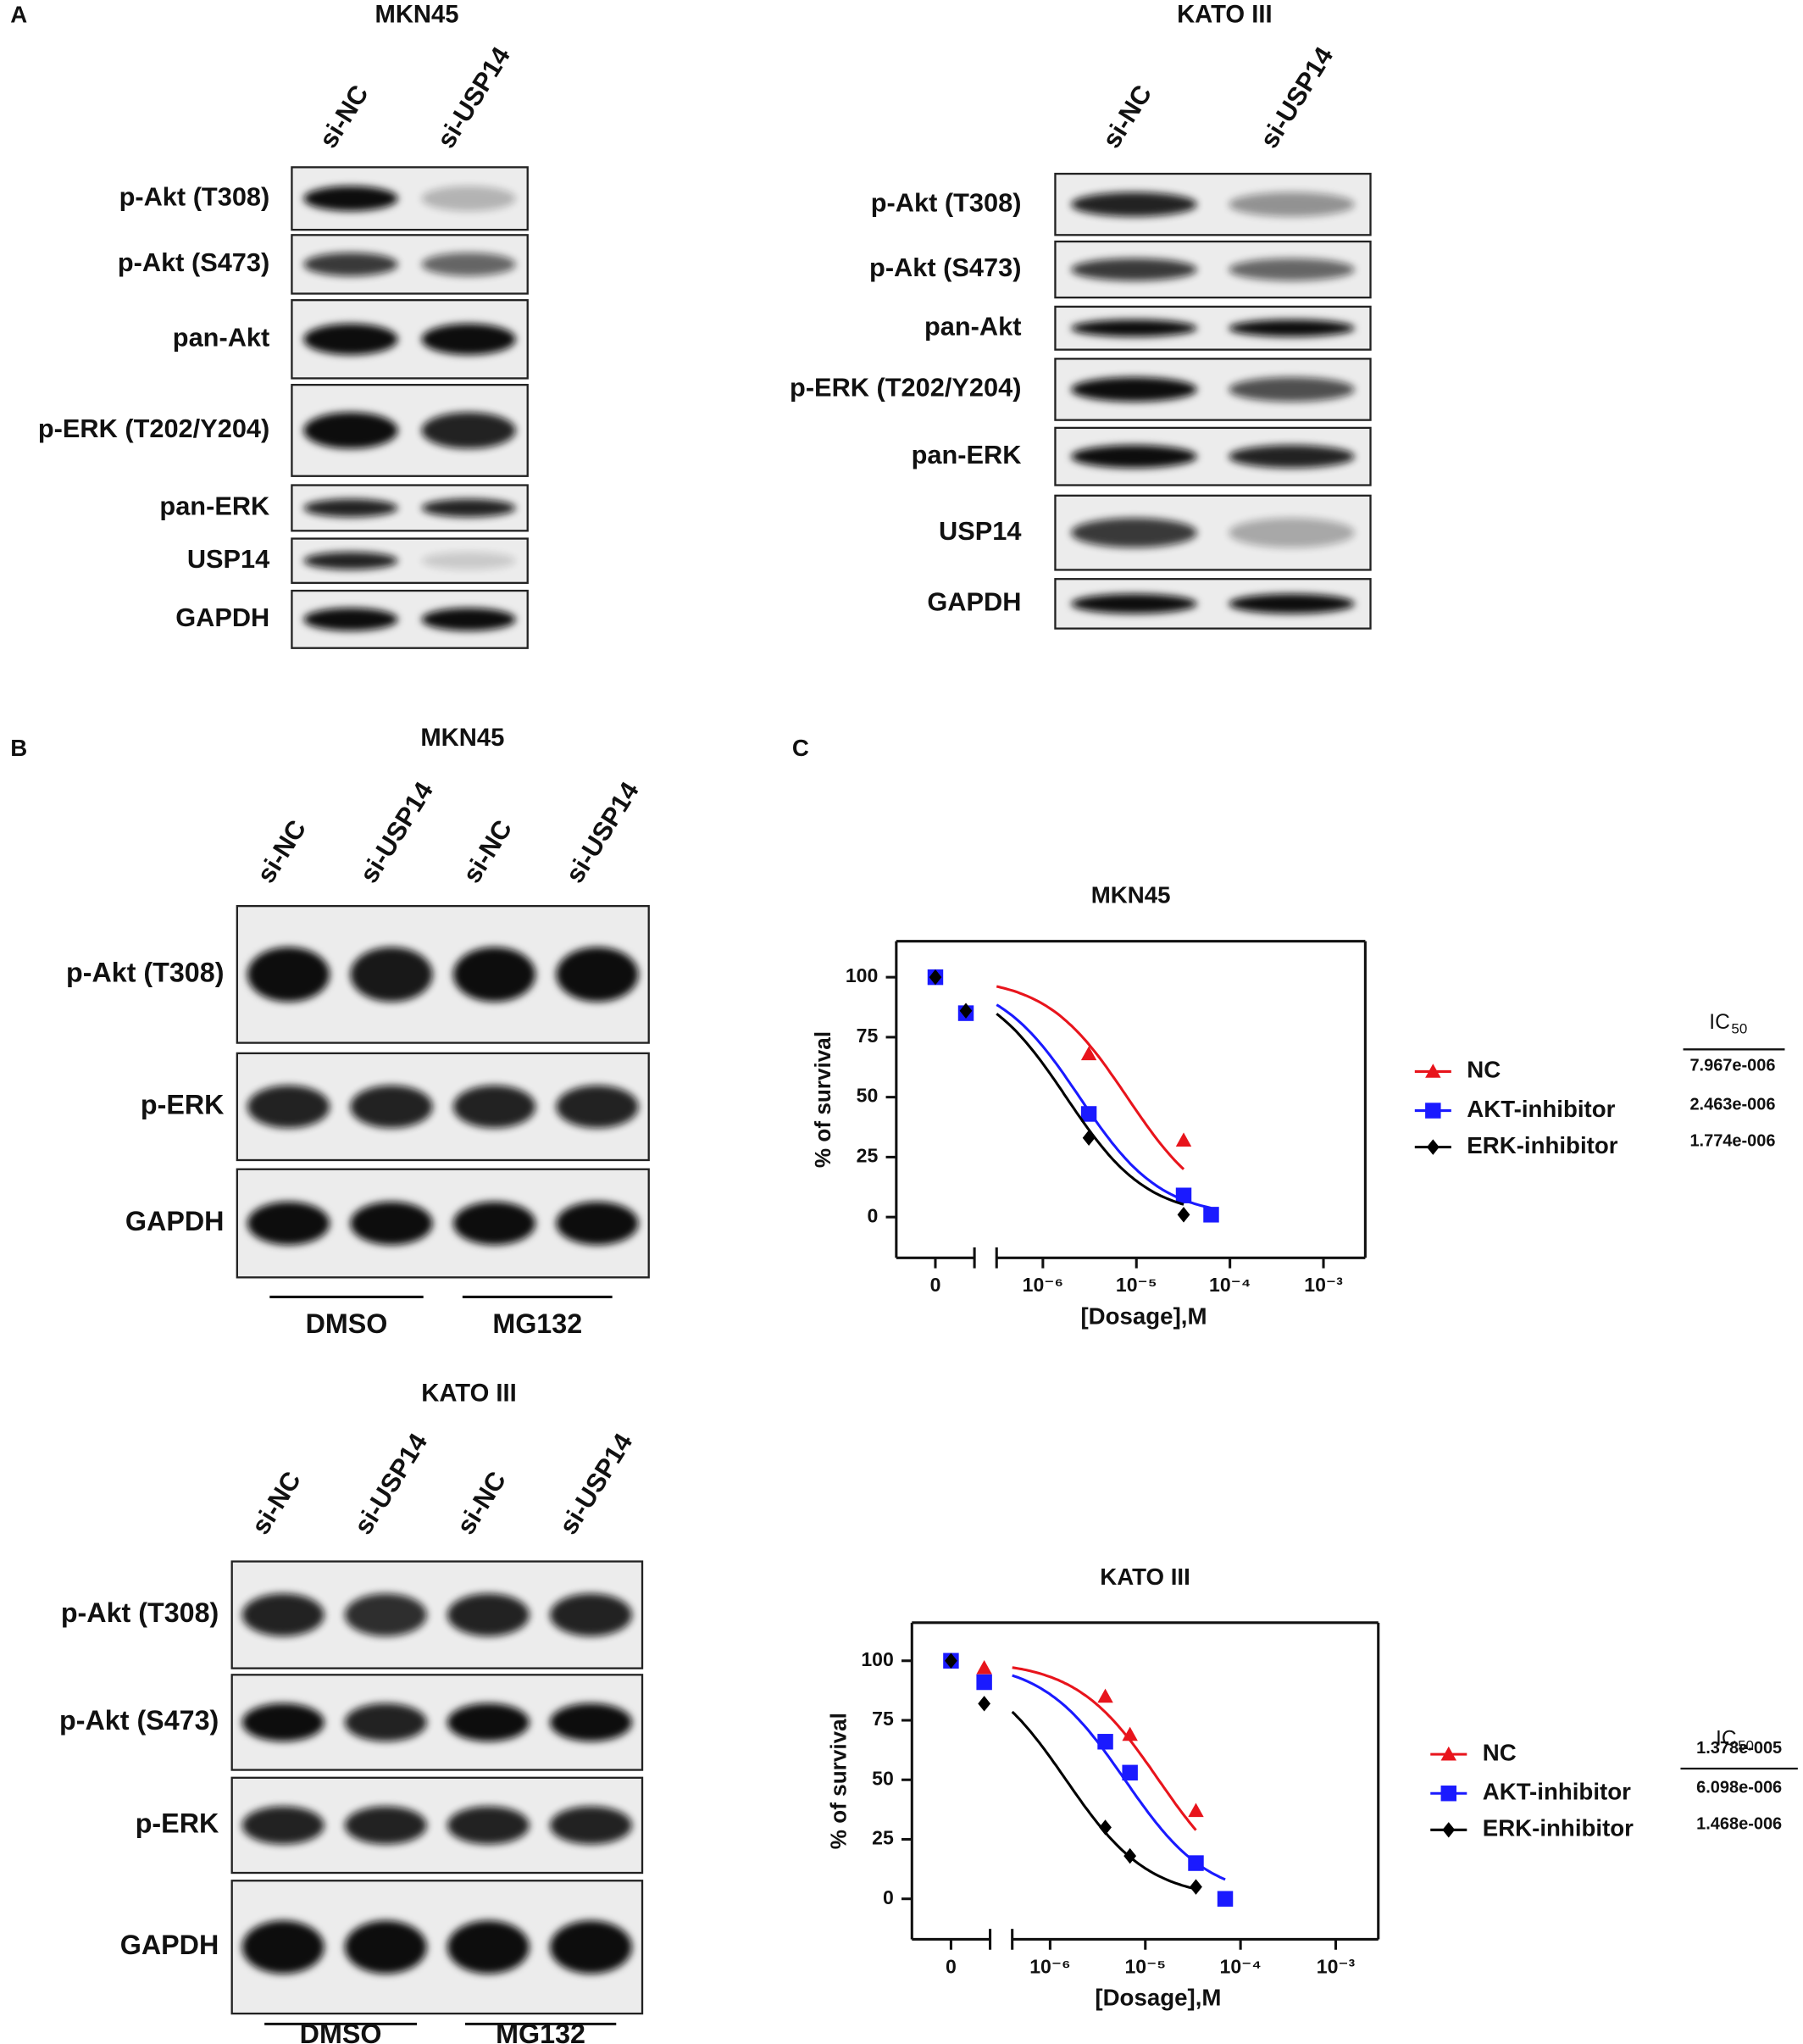 The image size is (1803, 2044). Describe the element at coordinates (1230, 1285) in the screenshot. I see `x-tick-label: 10⁻⁴` at that location.